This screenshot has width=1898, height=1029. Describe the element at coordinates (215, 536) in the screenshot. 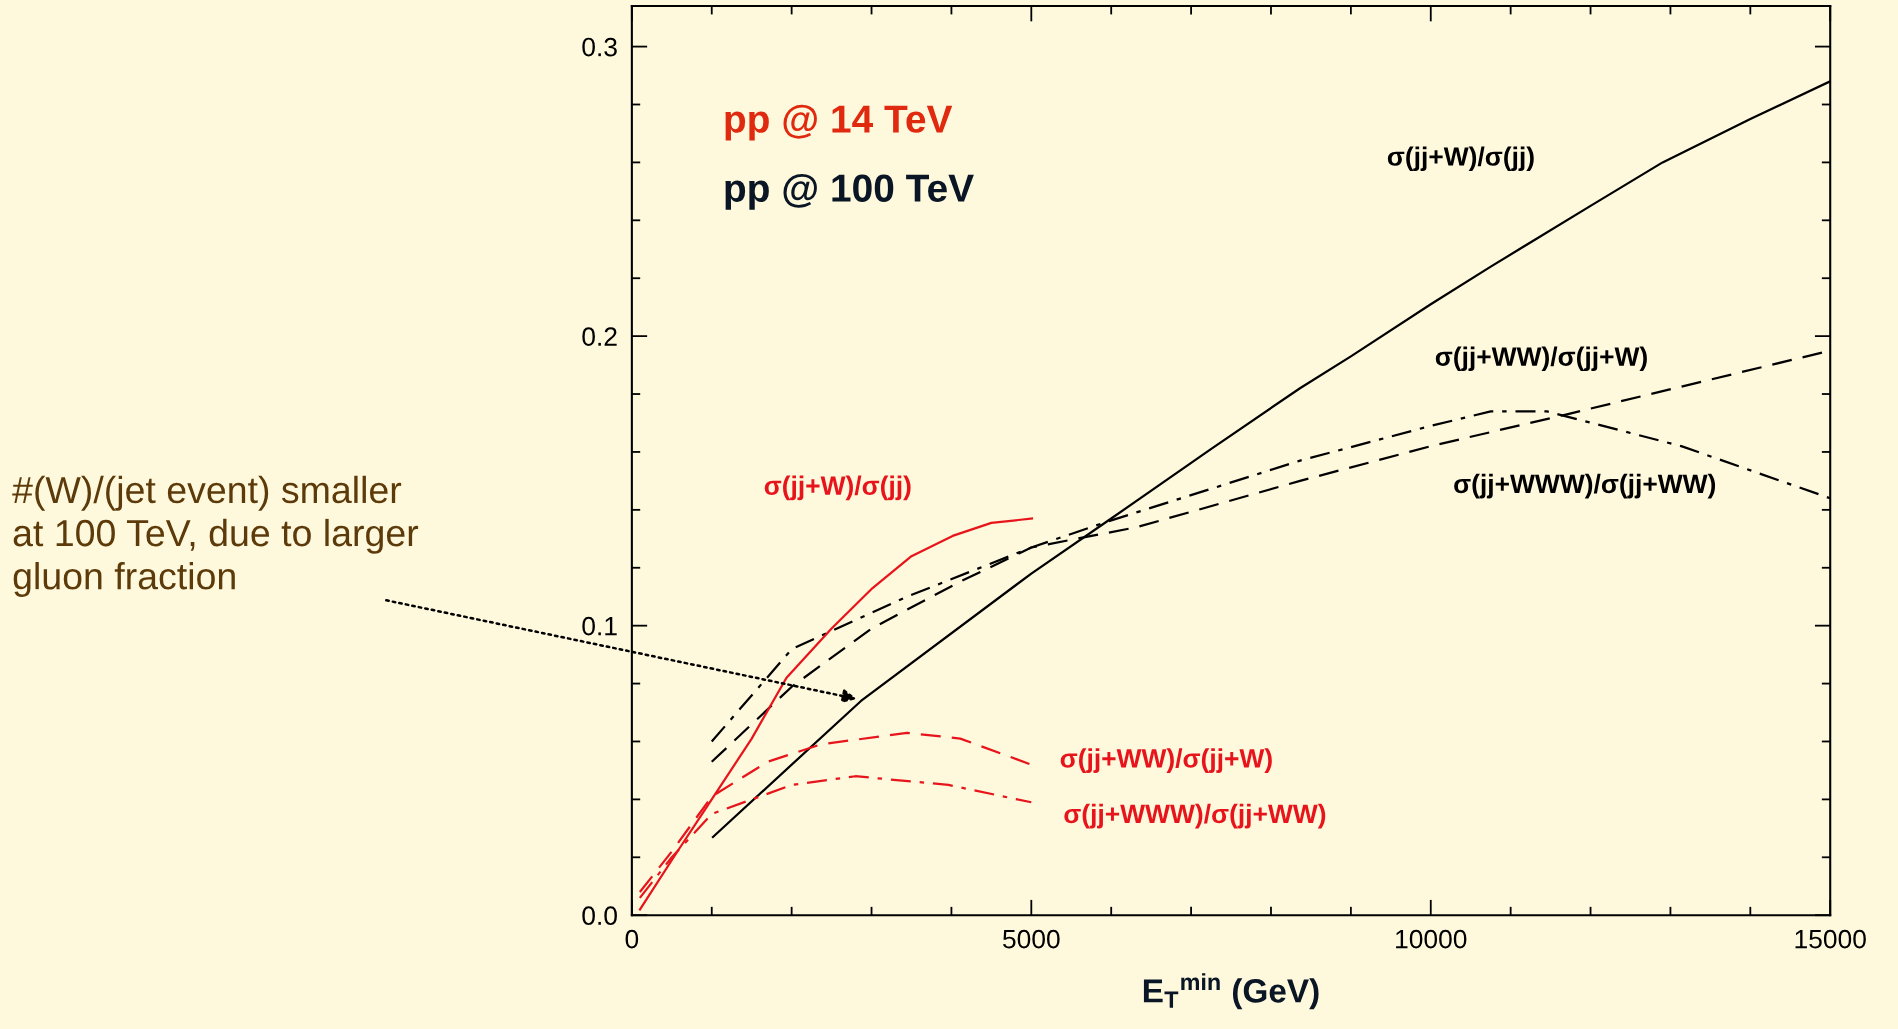

I see `annotation: #(W)/(jet event) smaller at 100 TeV, due to larger gluon fraction` at that location.